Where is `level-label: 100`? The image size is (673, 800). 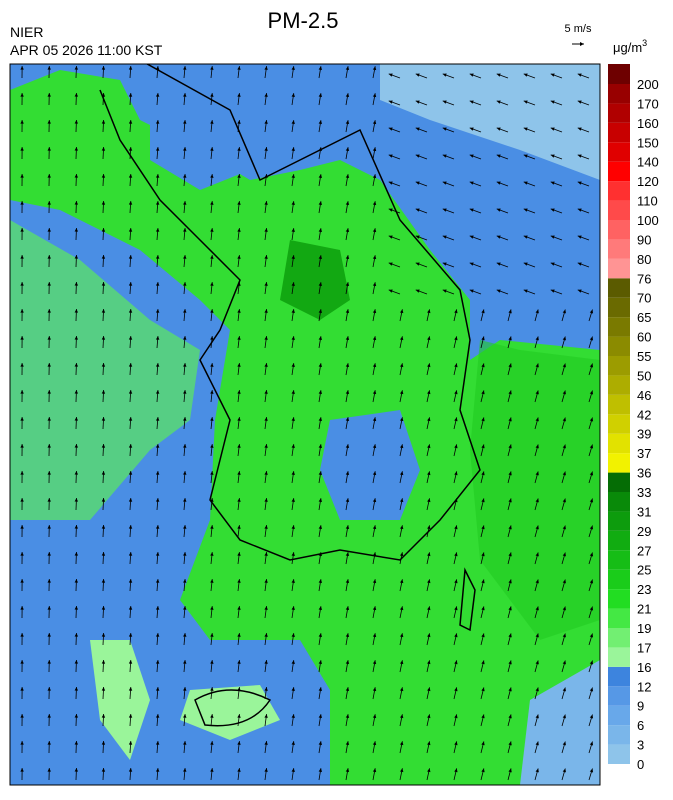 level-label: 100 is located at coordinates (648, 220).